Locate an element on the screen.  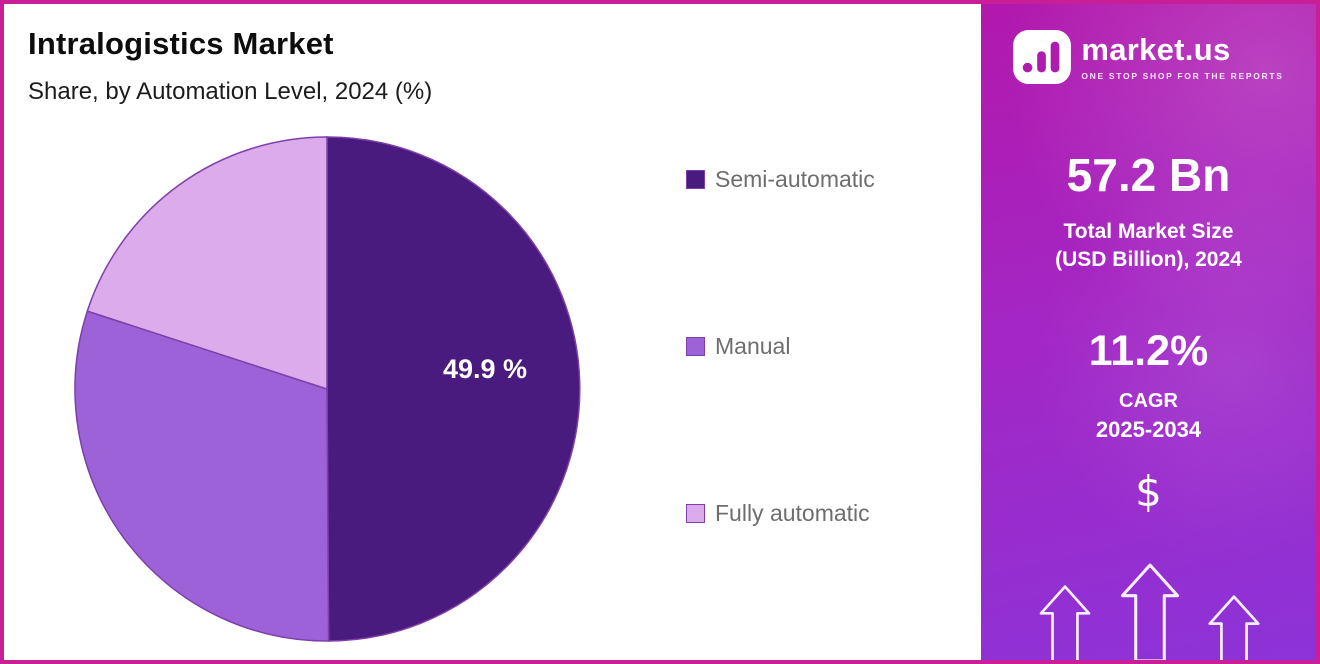
legend-item-fully-automatic: Fully automatic is located at coordinates (780, 513).